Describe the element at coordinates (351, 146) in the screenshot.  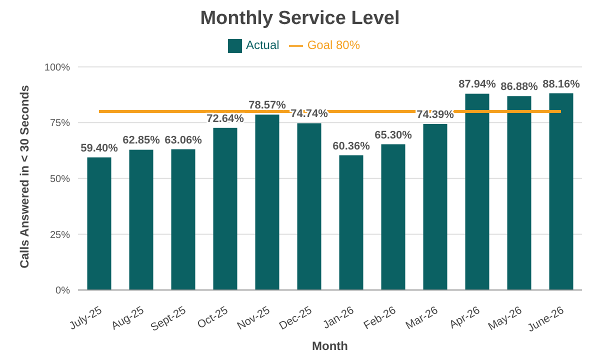
I see `data-label: 60.36%` at that location.